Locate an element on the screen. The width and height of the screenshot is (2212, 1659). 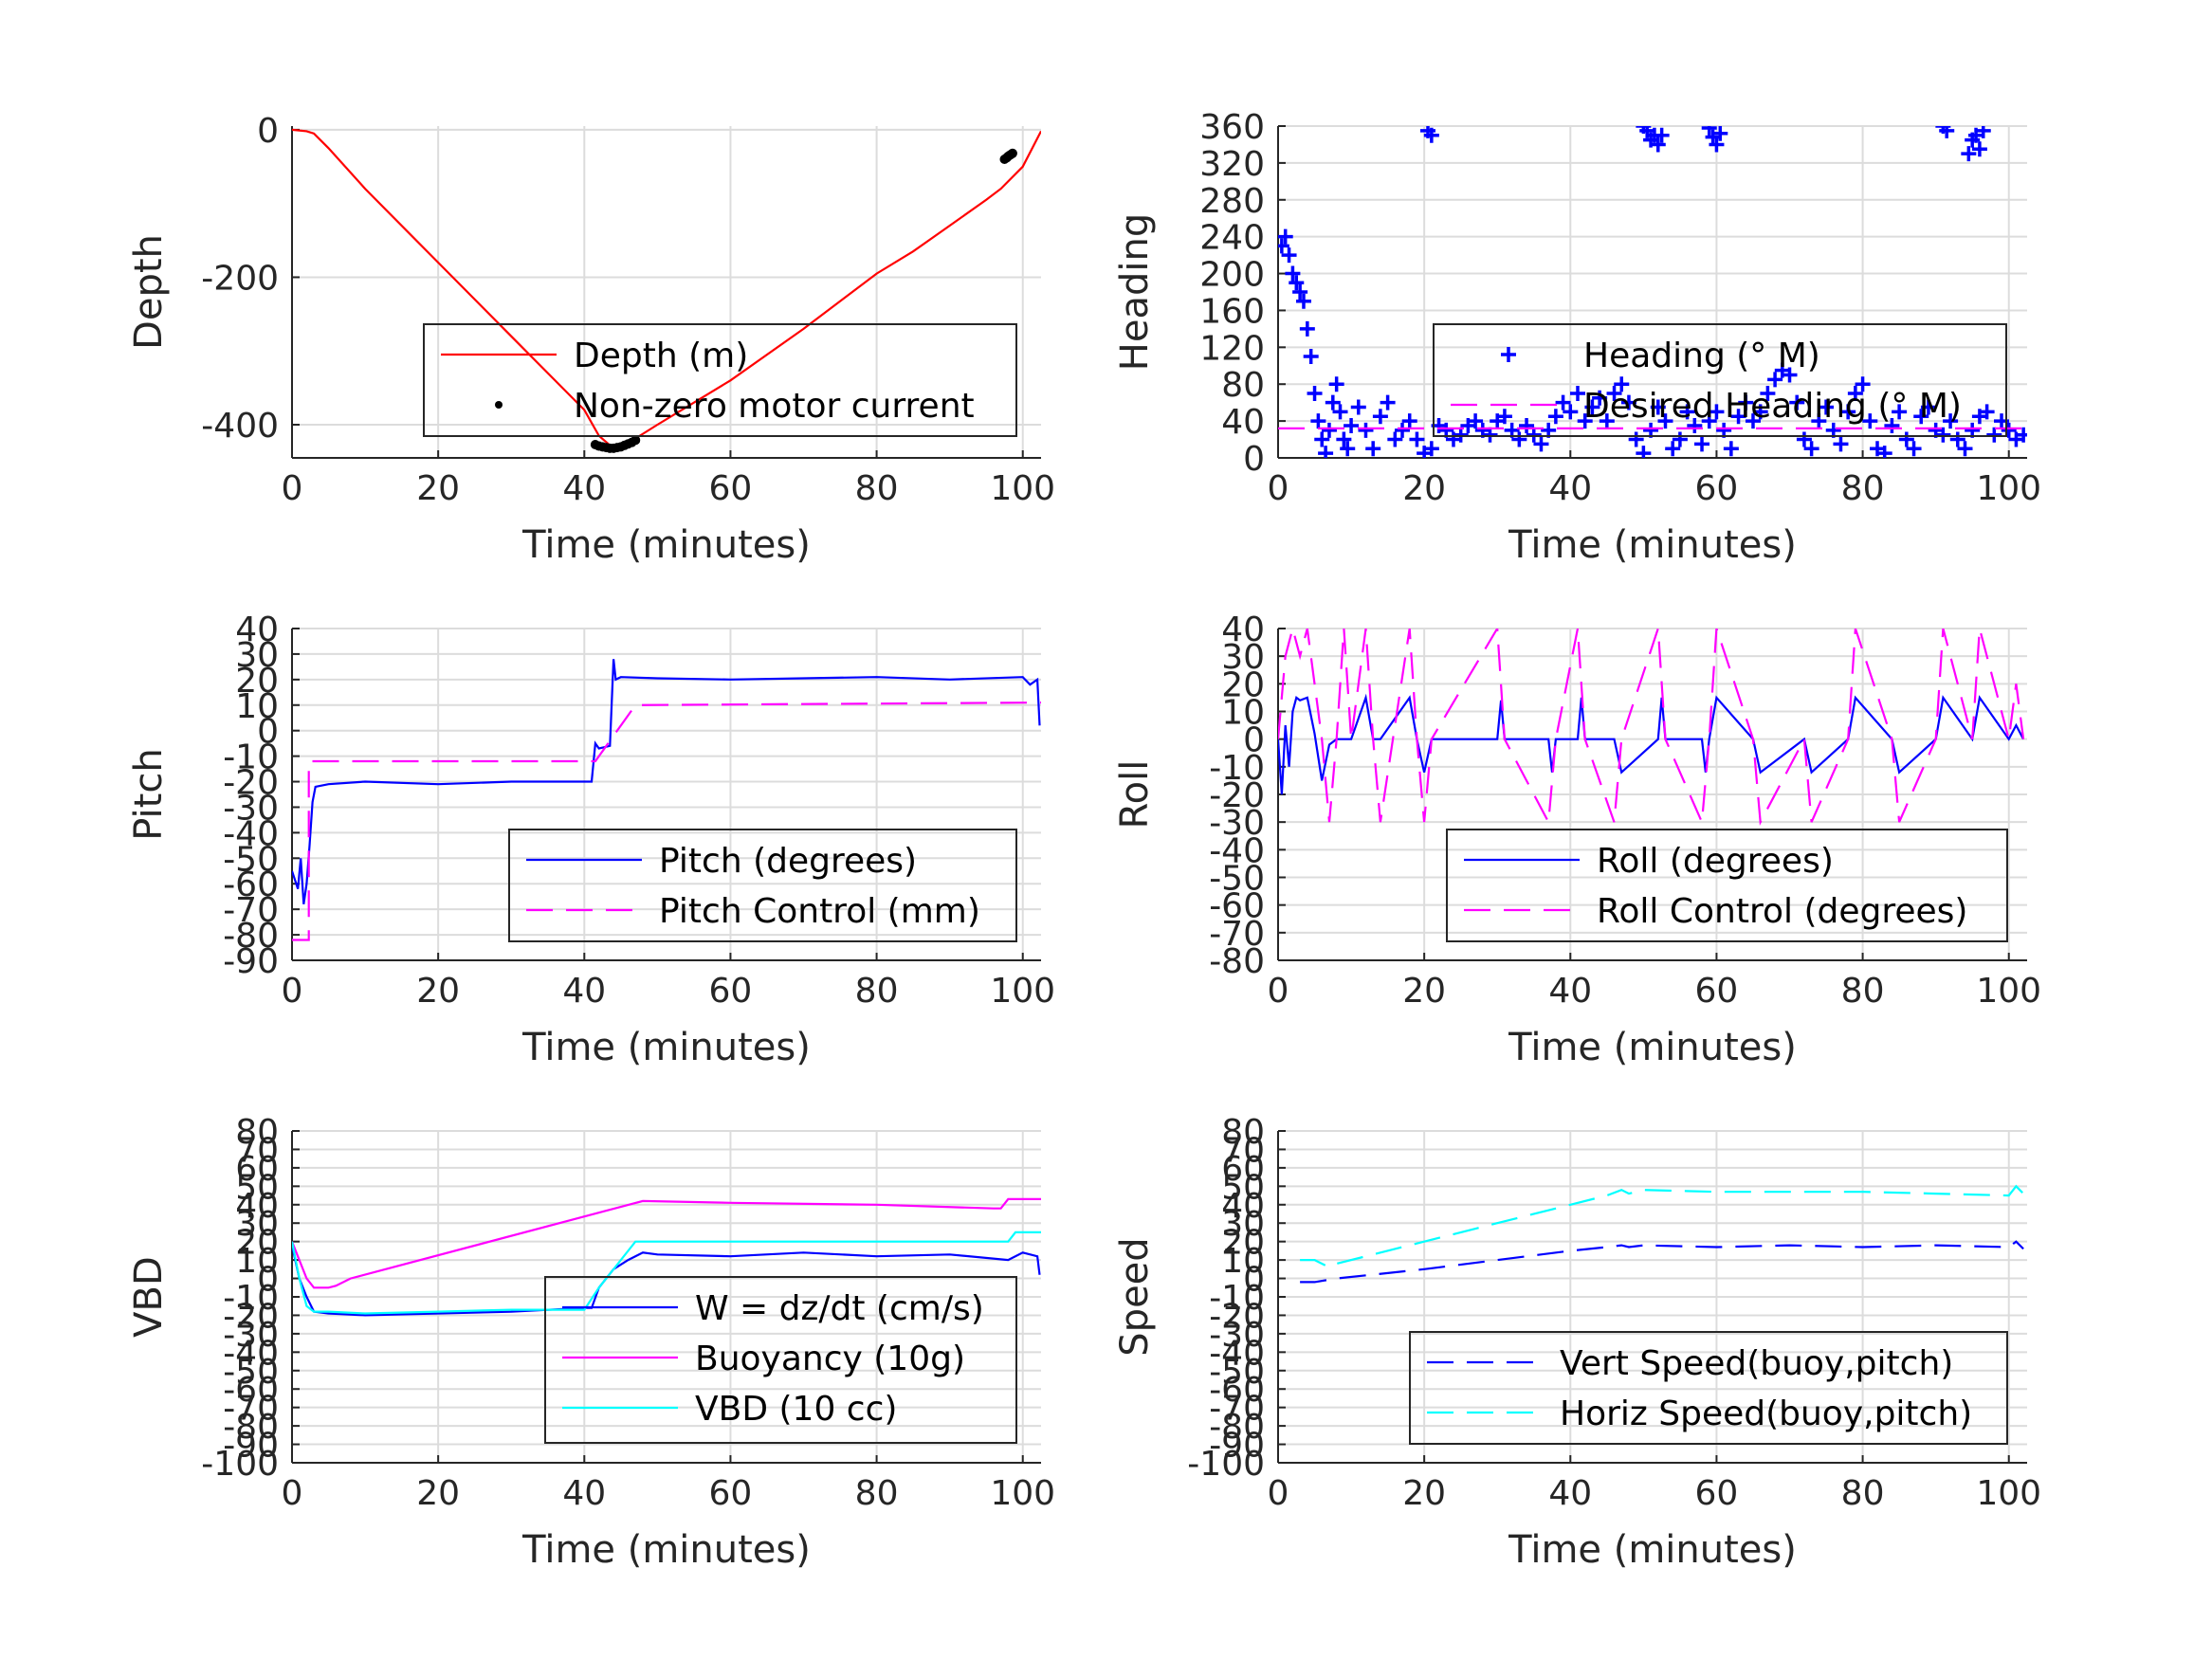
legend-label: VBD (10 cc) is located at coordinates (796, 1409).